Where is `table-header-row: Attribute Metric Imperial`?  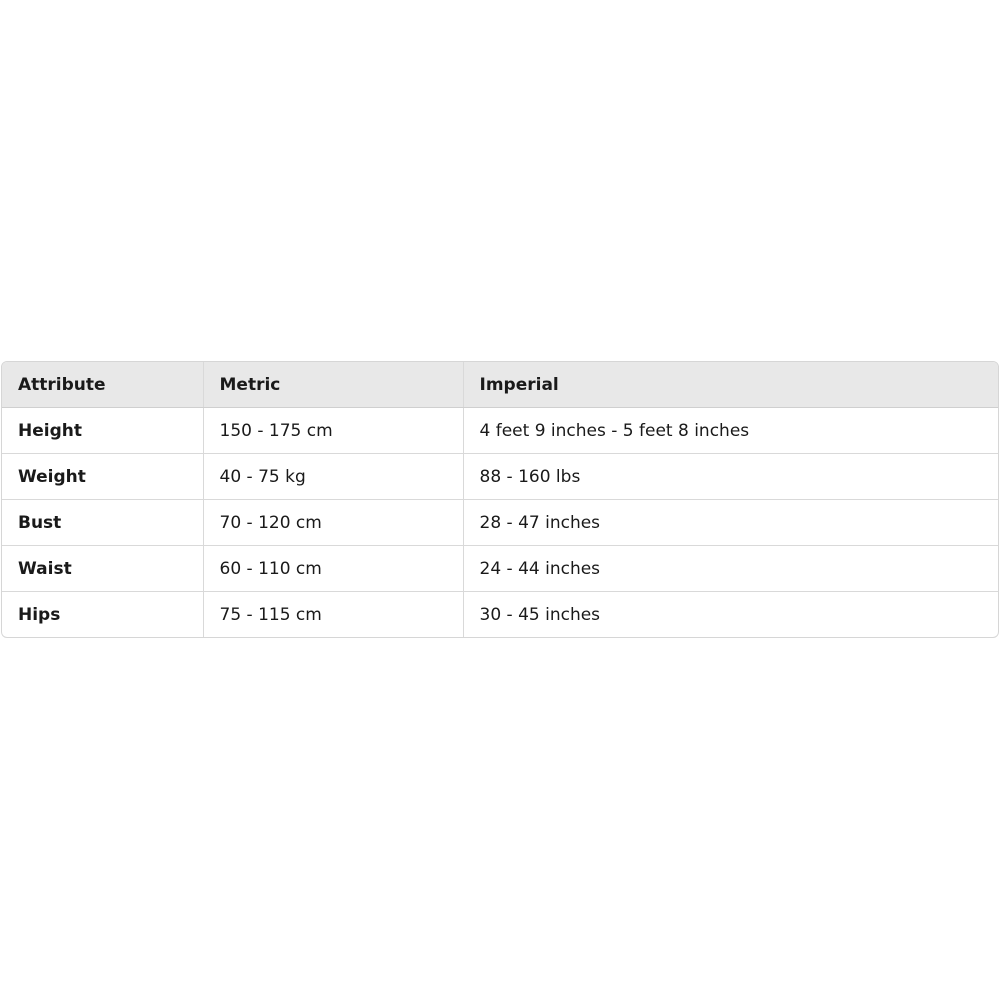
table-header-row: Attribute Metric Imperial is located at coordinates (500, 385).